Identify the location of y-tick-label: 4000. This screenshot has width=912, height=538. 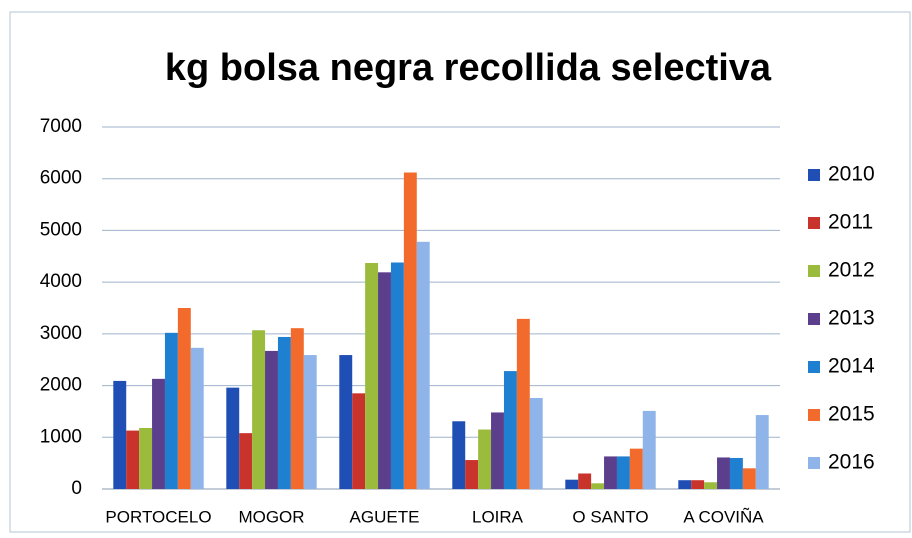
(61, 281).